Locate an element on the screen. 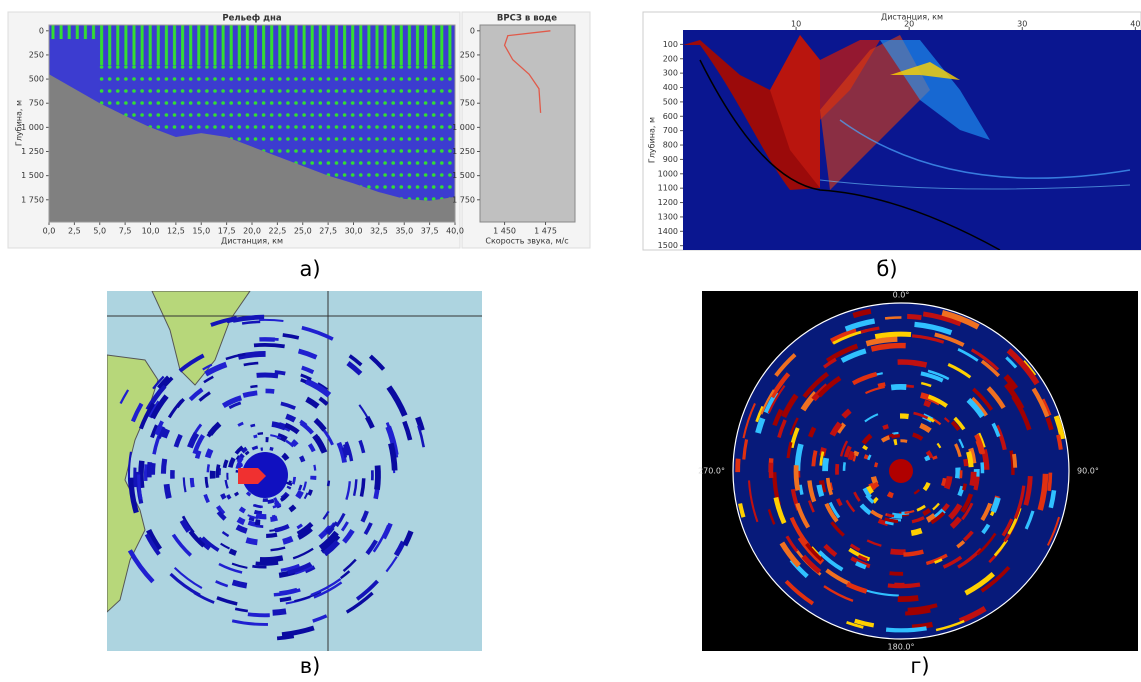 This screenshot has height=682, width=1141. x-tick-label: 40,0 is located at coordinates (455, 231).